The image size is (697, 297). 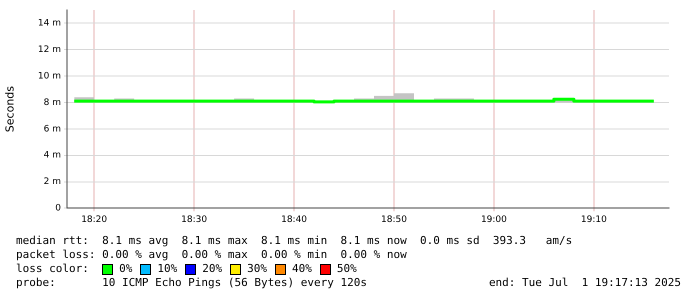 I want to click on y-tick-label: 8 m, so click(x=52, y=103).